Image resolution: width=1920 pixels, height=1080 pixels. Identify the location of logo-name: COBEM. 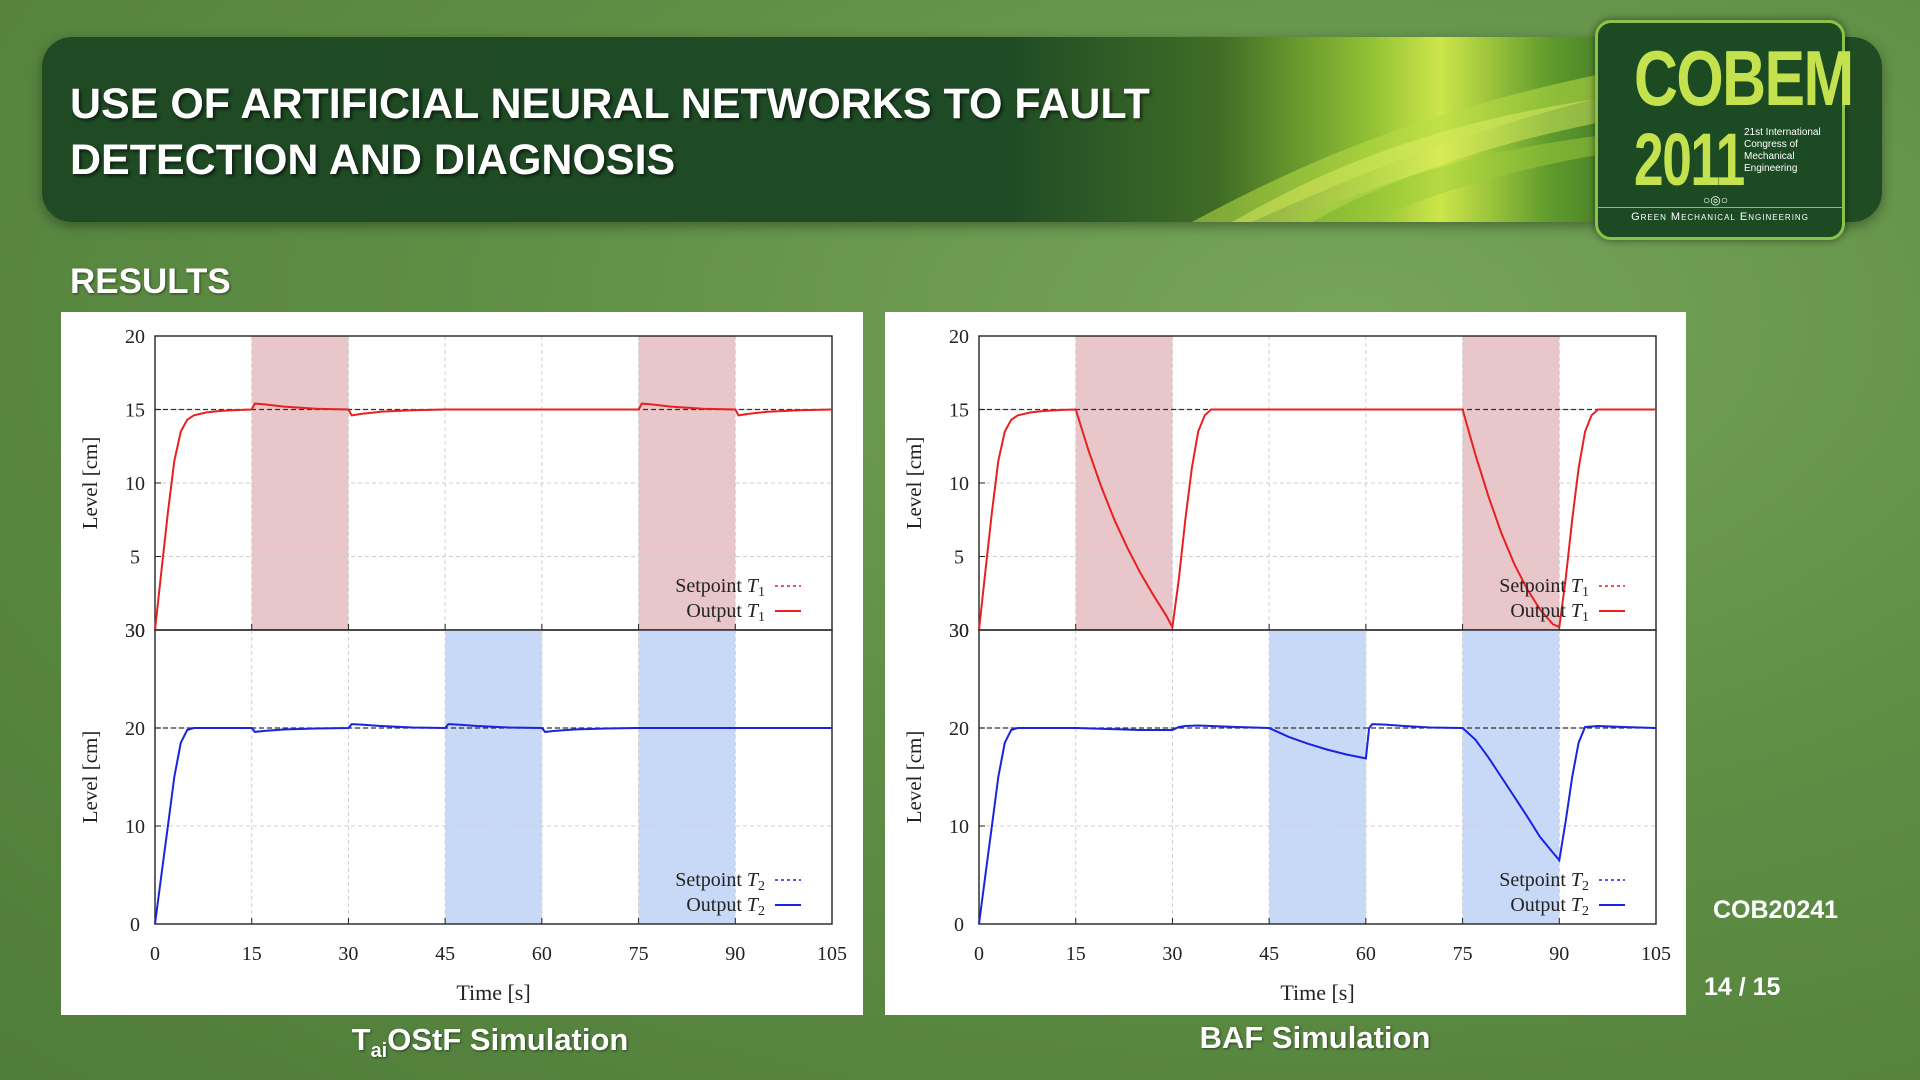
(1744, 78).